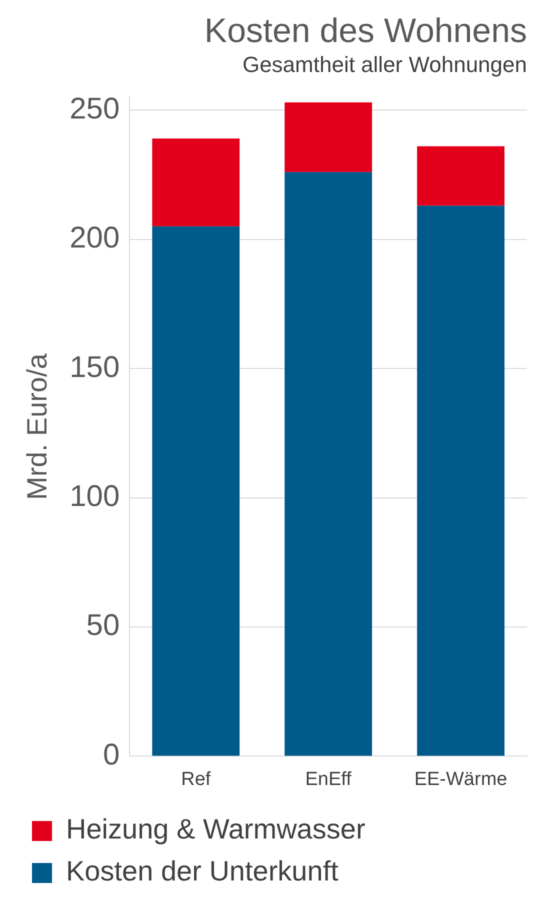  What do you see at coordinates (196, 779) in the screenshot?
I see `x-tick-label: Ref` at bounding box center [196, 779].